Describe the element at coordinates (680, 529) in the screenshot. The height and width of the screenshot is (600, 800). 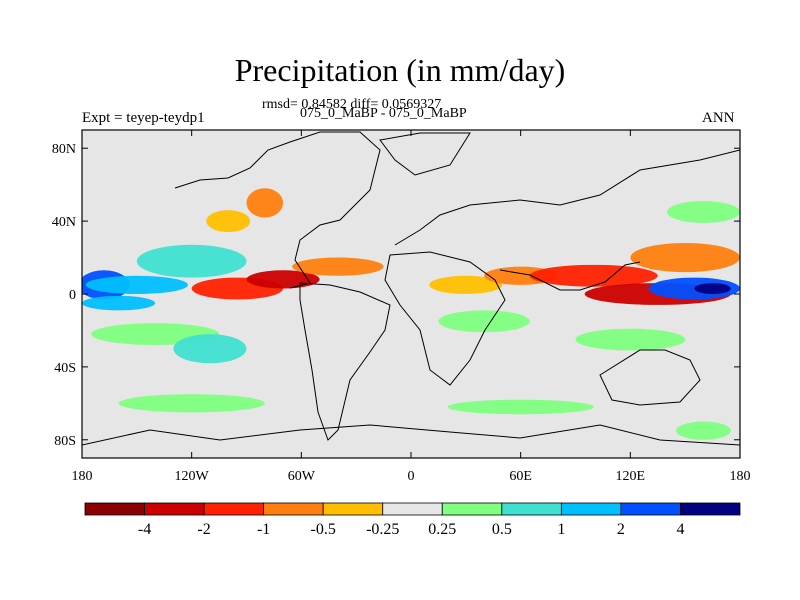
I see `colorbar-label: 4` at that location.